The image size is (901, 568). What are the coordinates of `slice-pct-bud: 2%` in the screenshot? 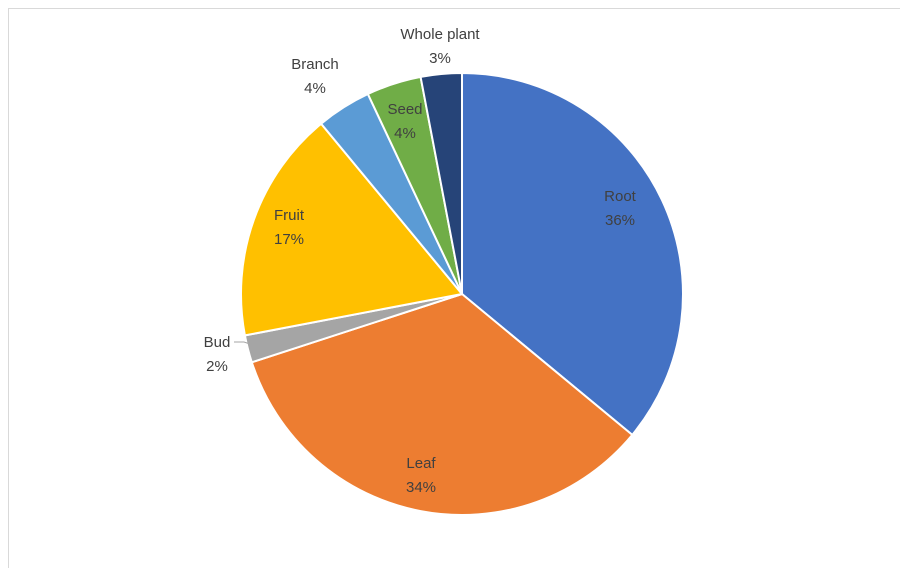 It's located at (217, 366).